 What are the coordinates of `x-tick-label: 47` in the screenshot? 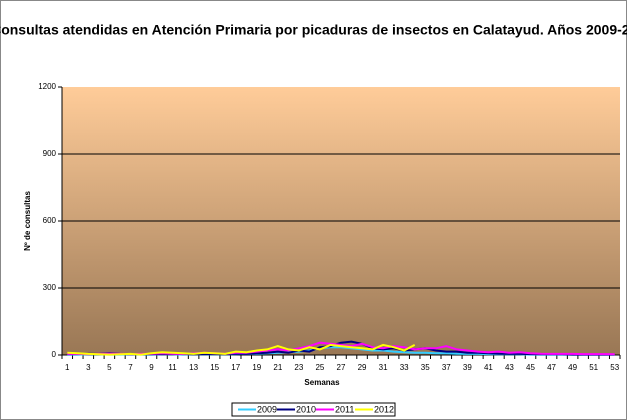 It's located at (551, 367).